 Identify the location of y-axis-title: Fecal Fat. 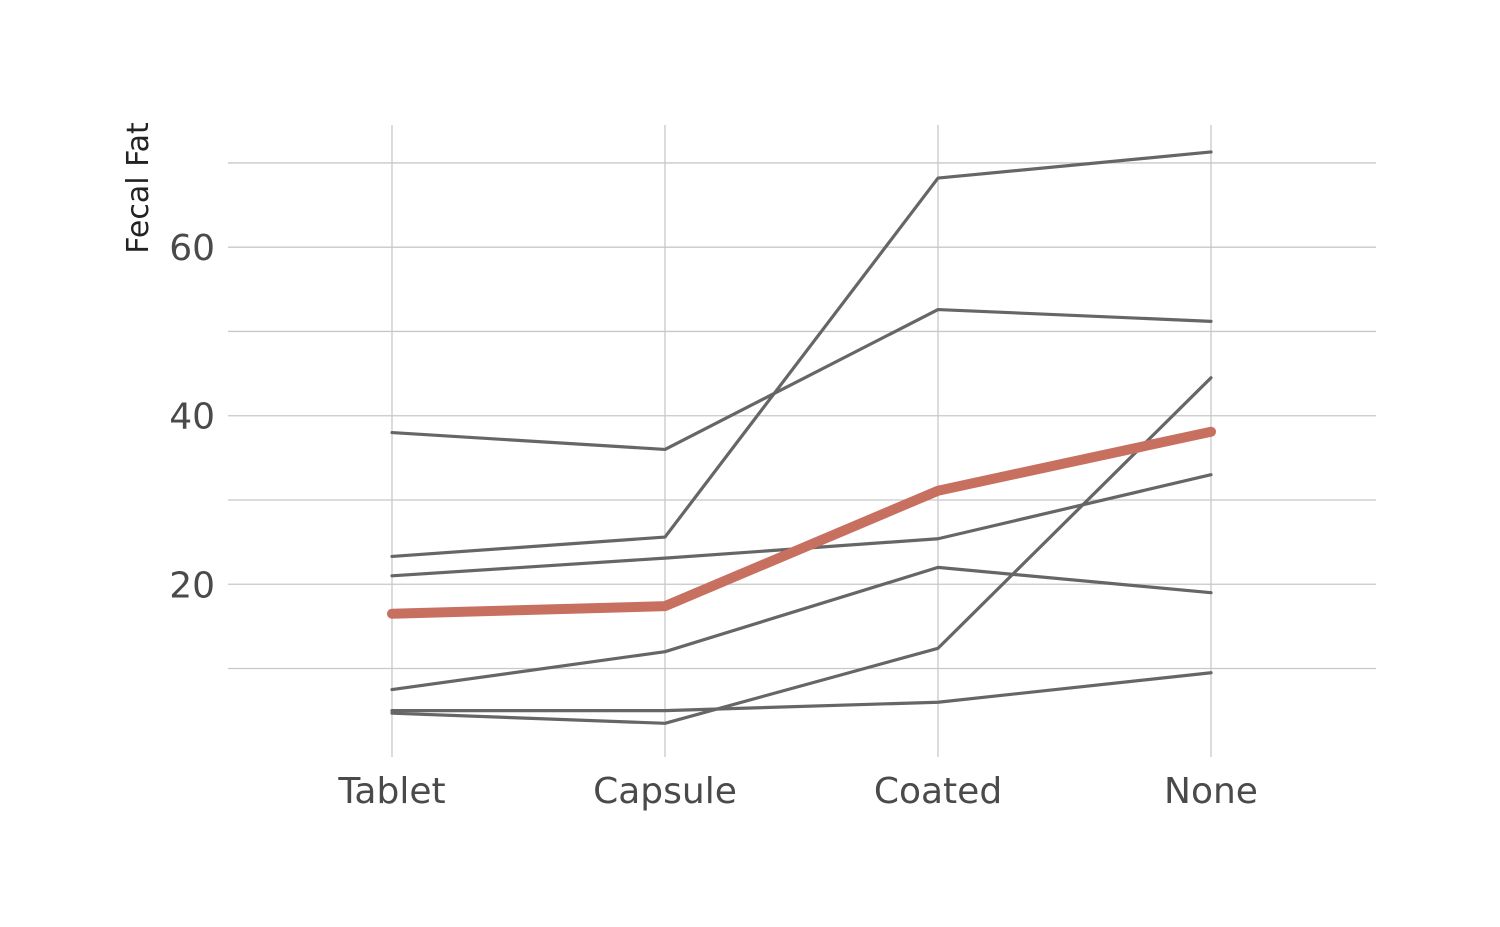
(138, 188).